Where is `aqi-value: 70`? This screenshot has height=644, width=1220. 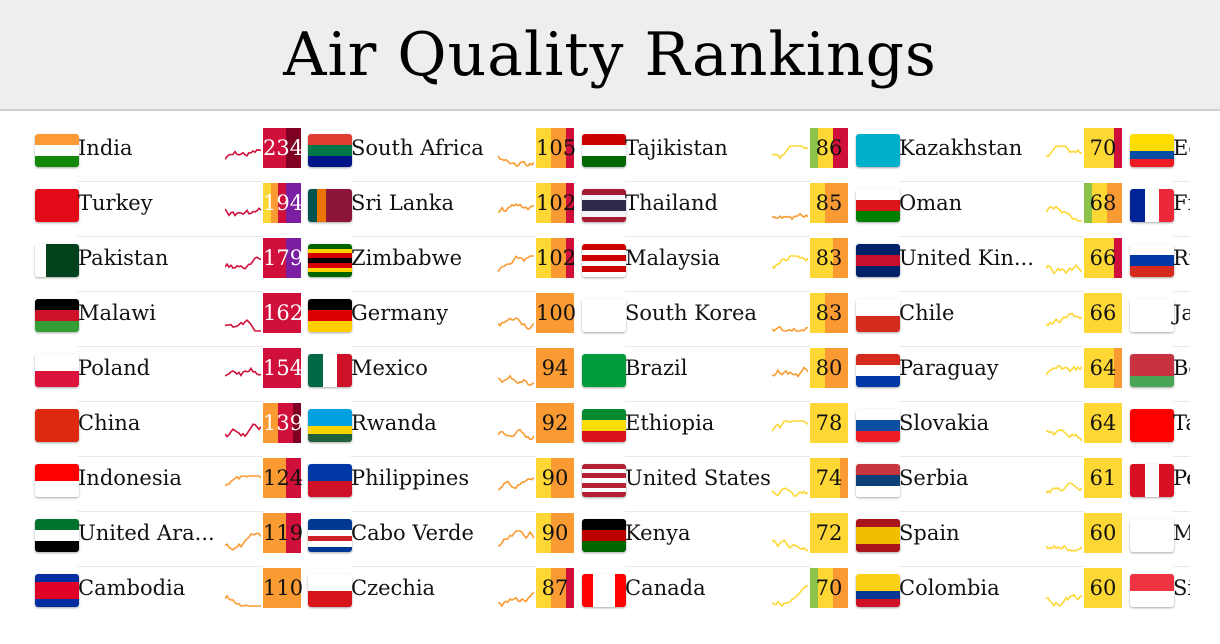 aqi-value: 70 is located at coordinates (829, 588).